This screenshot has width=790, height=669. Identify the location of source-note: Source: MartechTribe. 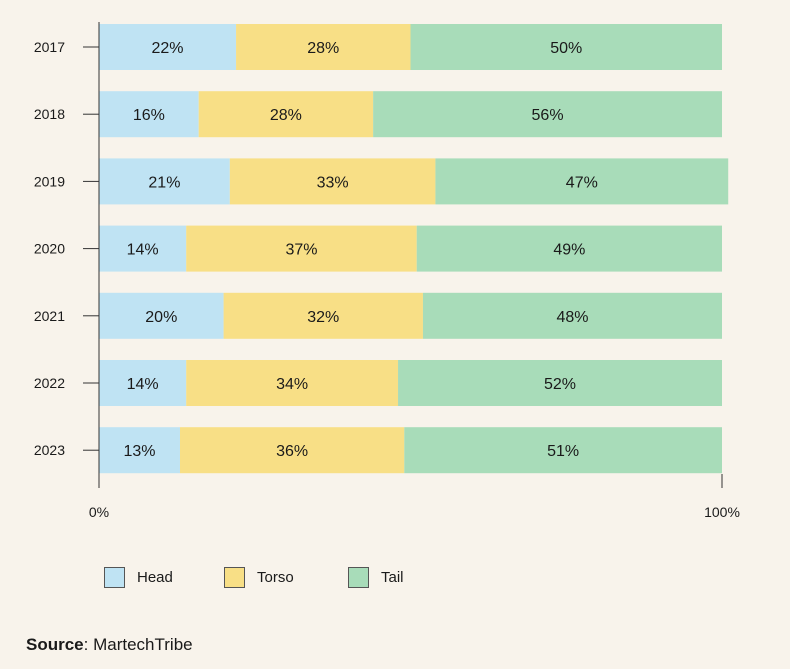
(109, 645).